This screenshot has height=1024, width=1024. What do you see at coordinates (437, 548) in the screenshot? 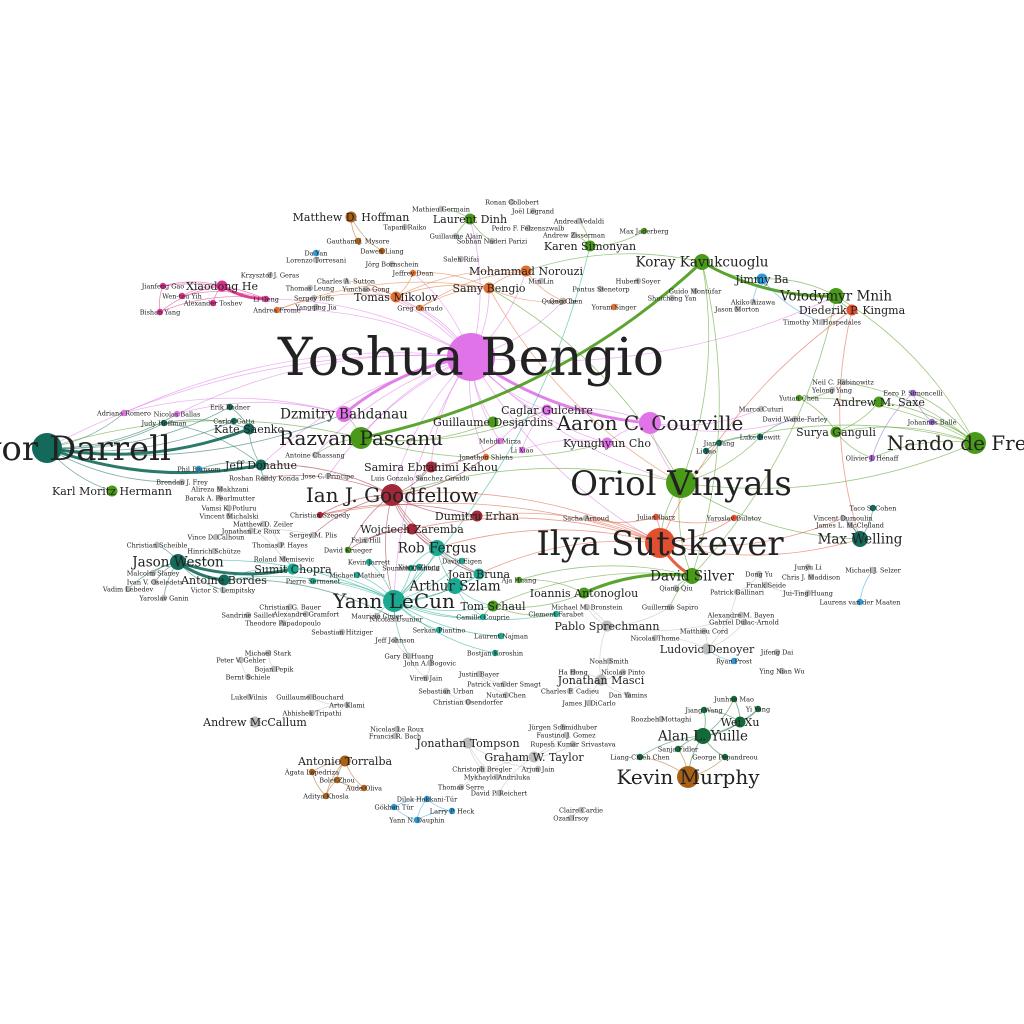
I see `node-rob-fergus` at bounding box center [437, 548].